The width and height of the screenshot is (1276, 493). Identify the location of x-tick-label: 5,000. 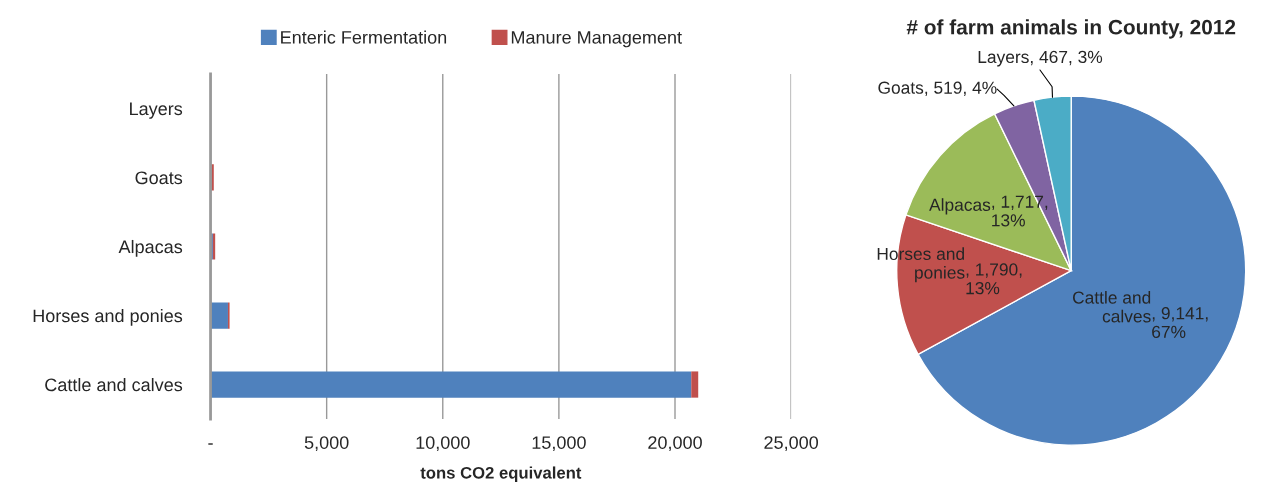
(326, 444).